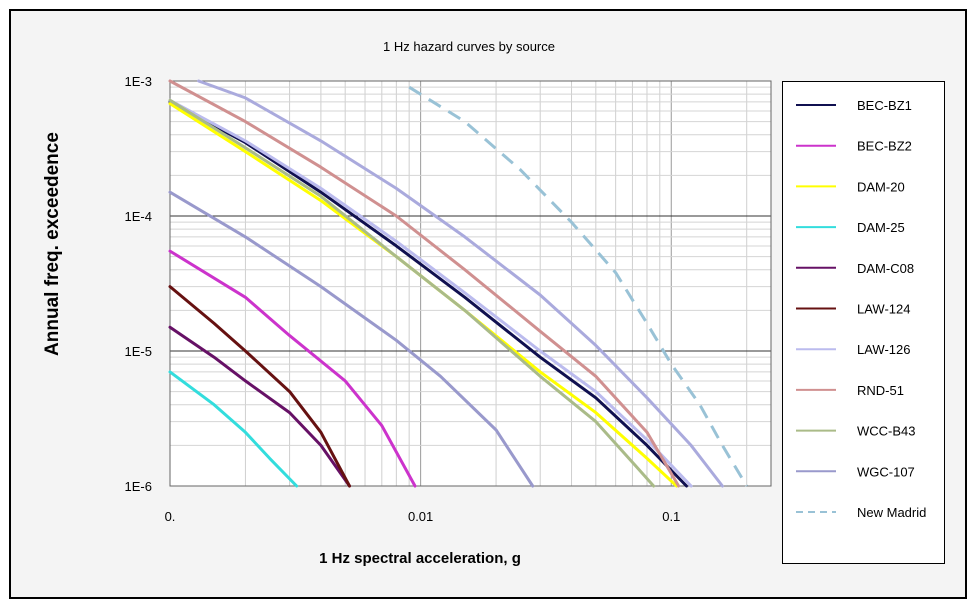 The width and height of the screenshot is (974, 604). Describe the element at coordinates (883, 349) in the screenshot. I see `legend-label: LAW-126` at that location.